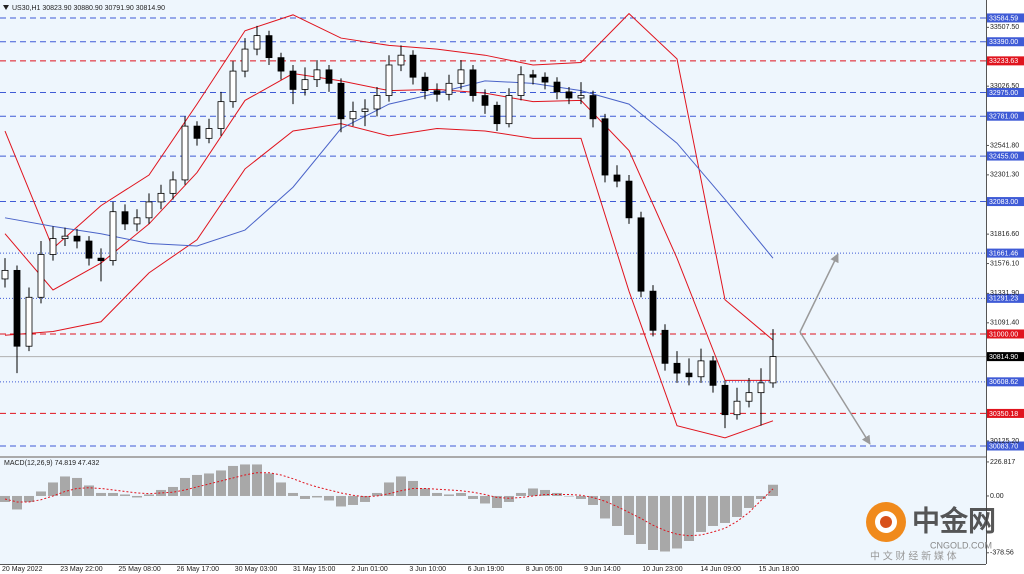  I want to click on time-label: 8 Jun 05:00, so click(544, 569).